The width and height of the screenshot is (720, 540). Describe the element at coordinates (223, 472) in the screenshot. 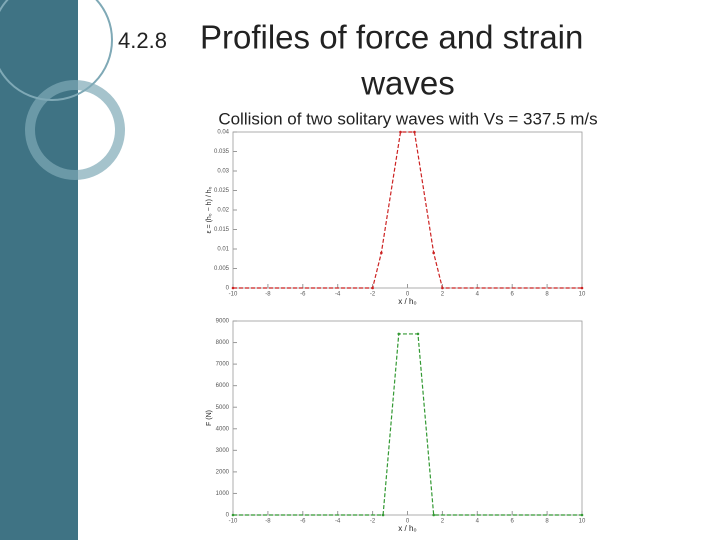

I see `y-tick-label: 2000` at that location.